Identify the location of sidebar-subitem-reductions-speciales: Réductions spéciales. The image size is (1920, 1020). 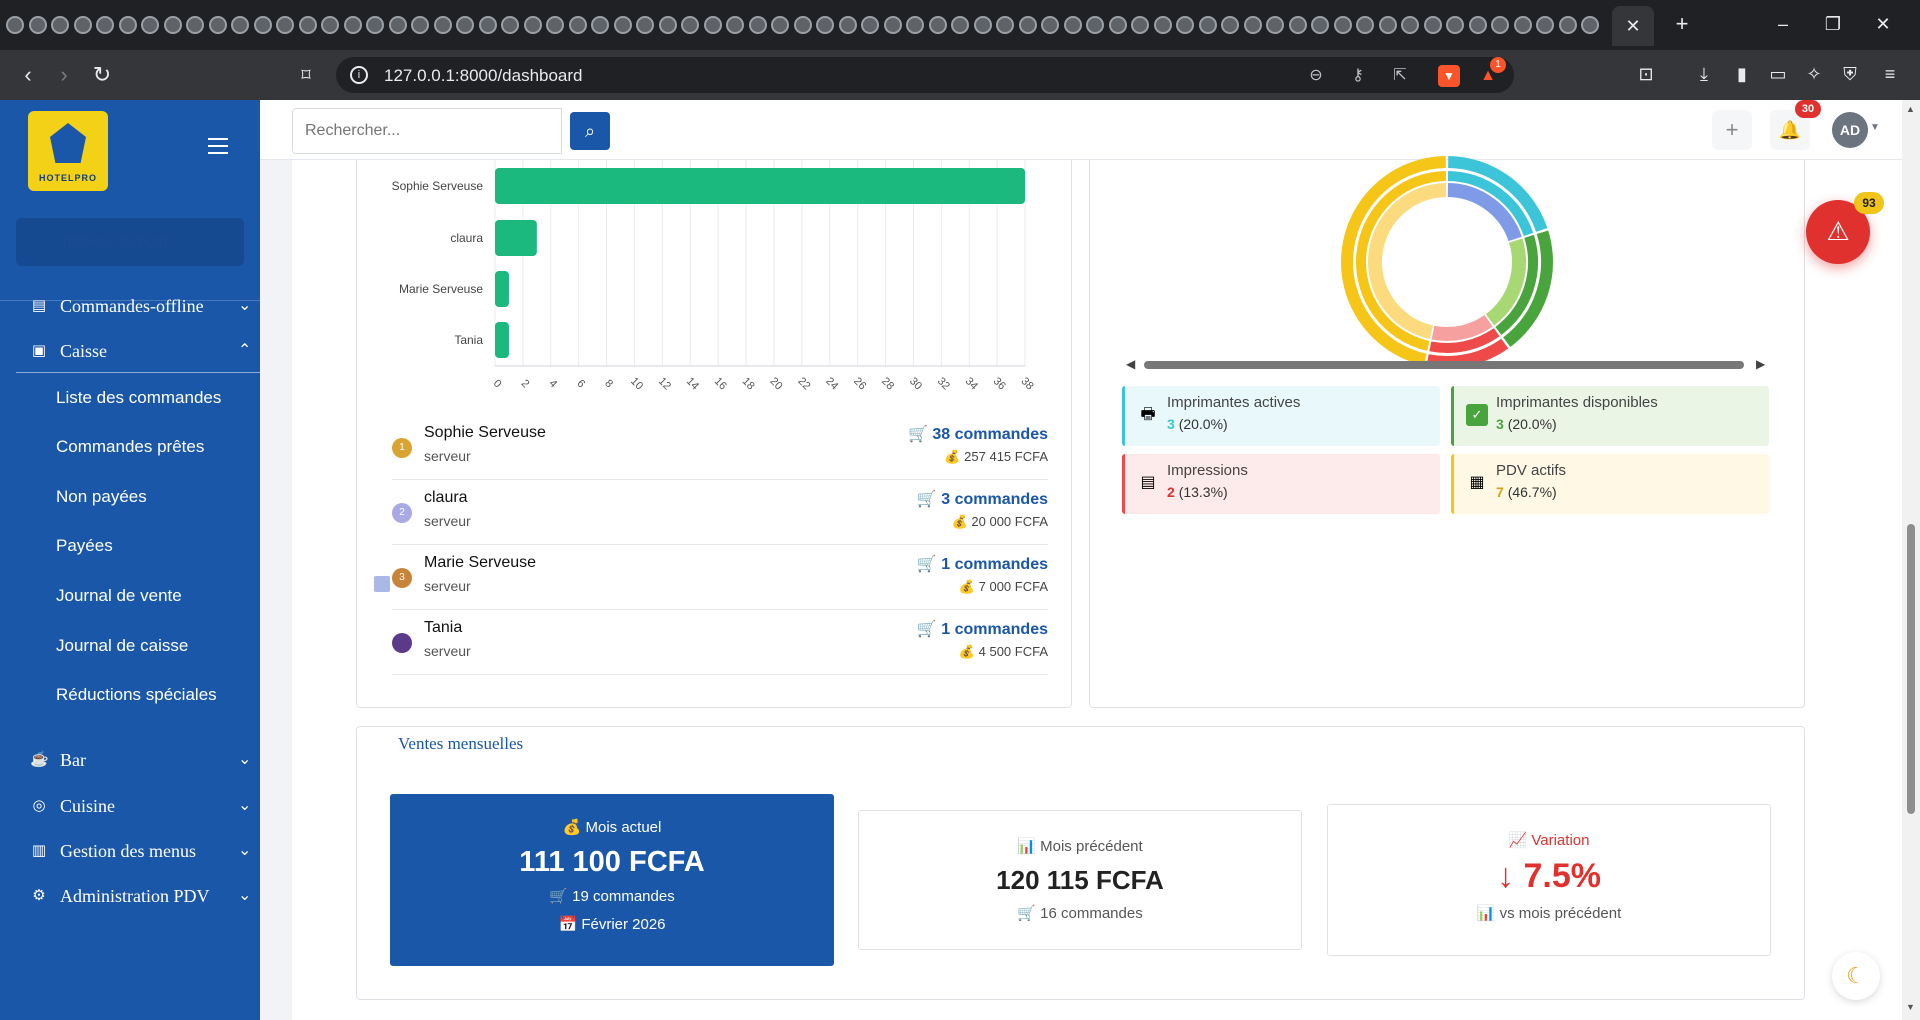
(136, 694).